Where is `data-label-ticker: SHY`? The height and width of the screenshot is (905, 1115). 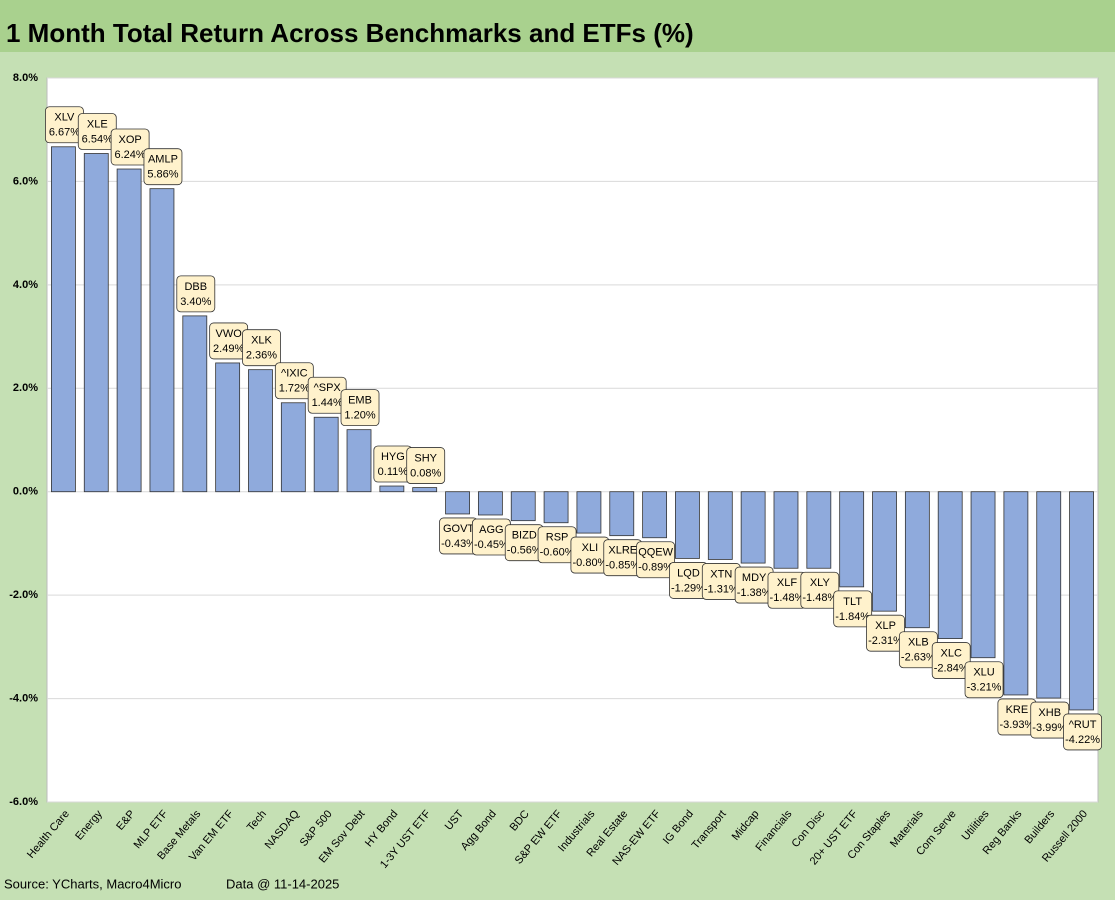 data-label-ticker: SHY is located at coordinates (425, 458).